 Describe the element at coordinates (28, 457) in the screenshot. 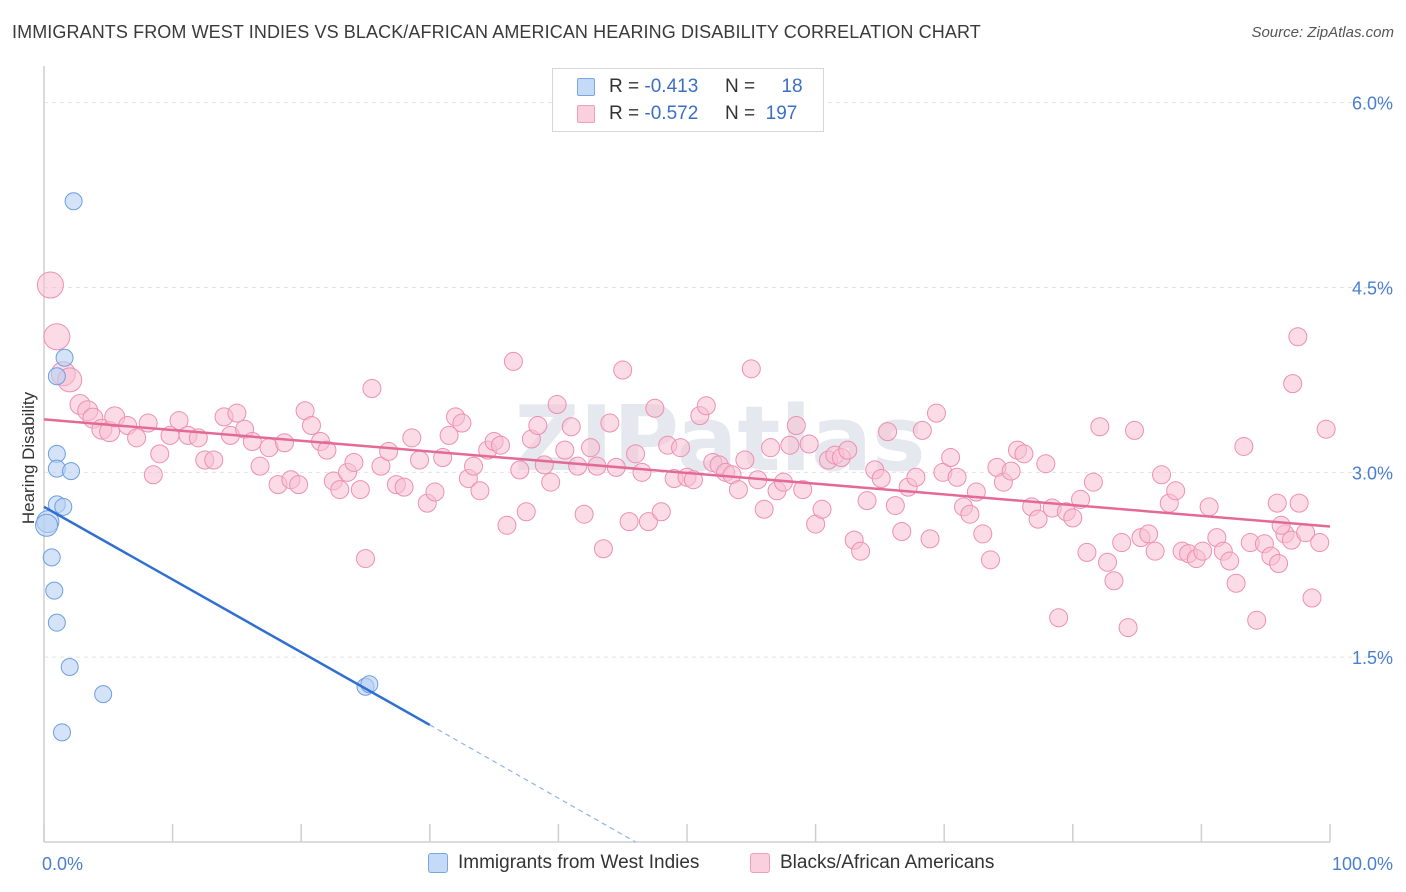

I see `y-axis-label: Hearing Disability` at that location.